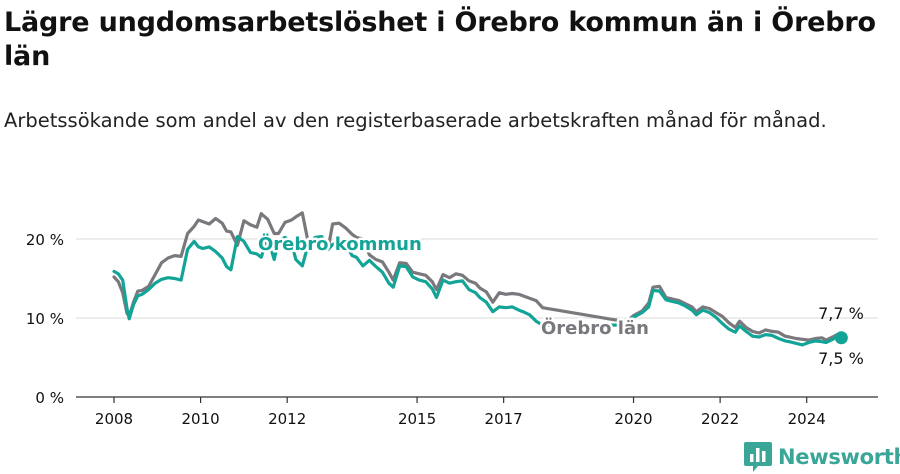 The image size is (900, 474). Describe the element at coordinates (417, 419) in the screenshot. I see `x-tick-label: 2015` at that location.